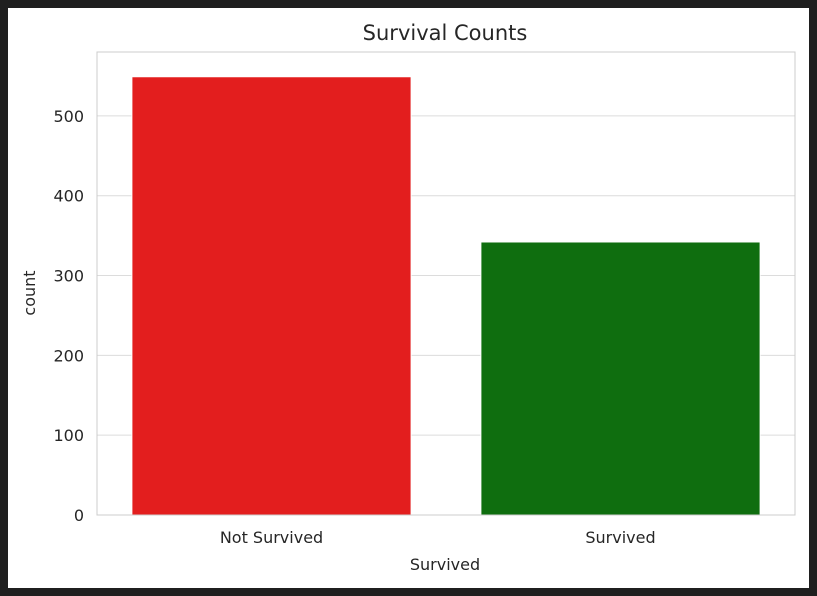 The height and width of the screenshot is (596, 817). I want to click on y-tick-labels: 0 100 200 300 400 500, so click(68, 316).